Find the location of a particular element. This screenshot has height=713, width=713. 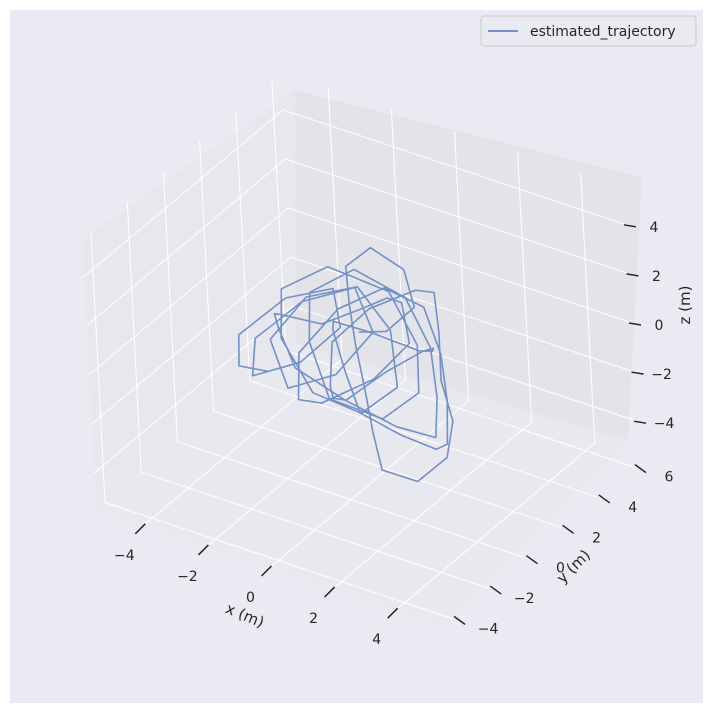

z-tick-label-0: −4 is located at coordinates (664, 424).